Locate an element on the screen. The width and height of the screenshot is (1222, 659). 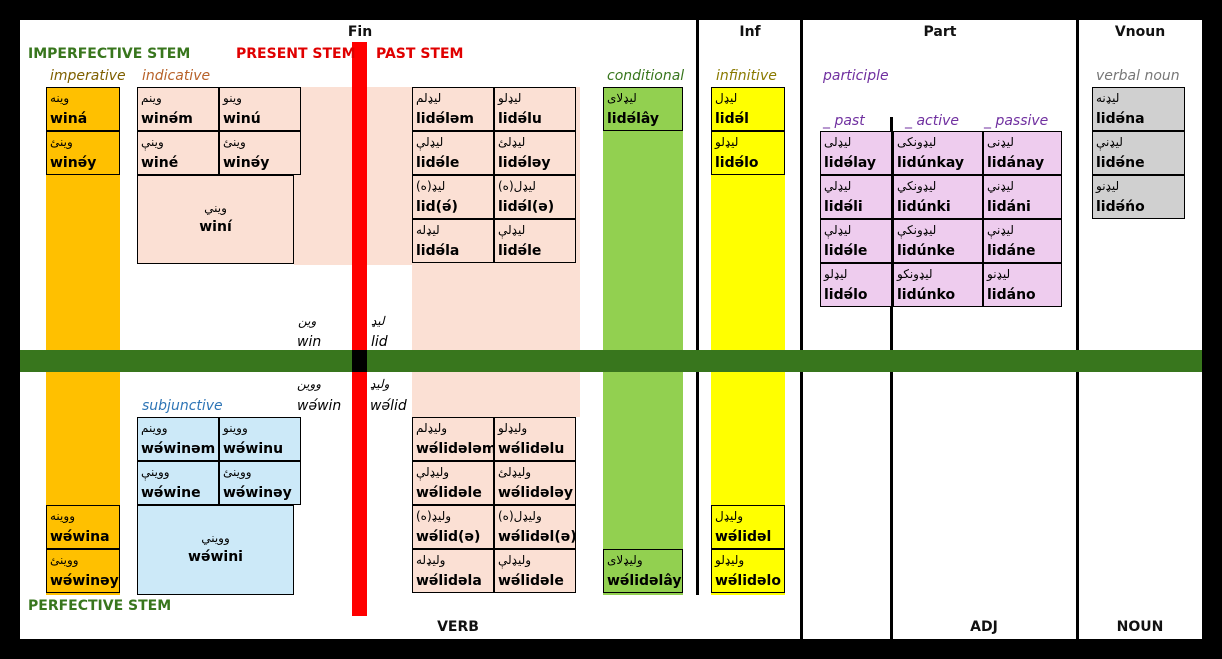
infinitive-cell: لیډلو lidә́lo is located at coordinates (748, 153).